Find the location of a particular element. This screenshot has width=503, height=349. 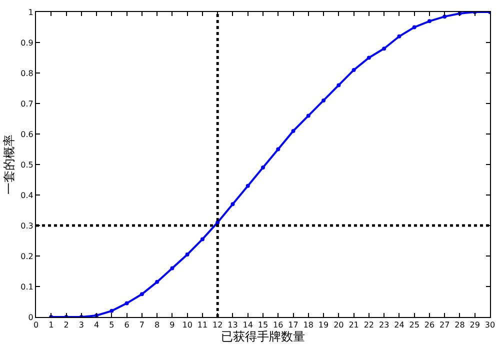

x-tick-label: 22 is located at coordinates (369, 325).